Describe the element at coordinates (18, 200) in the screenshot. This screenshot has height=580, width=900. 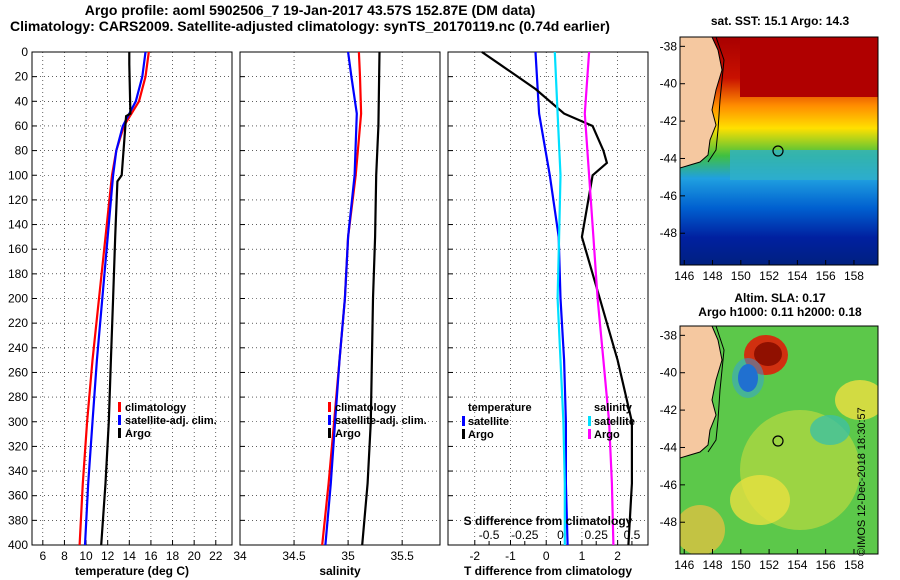
I see `y-tick-label: 120` at that location.